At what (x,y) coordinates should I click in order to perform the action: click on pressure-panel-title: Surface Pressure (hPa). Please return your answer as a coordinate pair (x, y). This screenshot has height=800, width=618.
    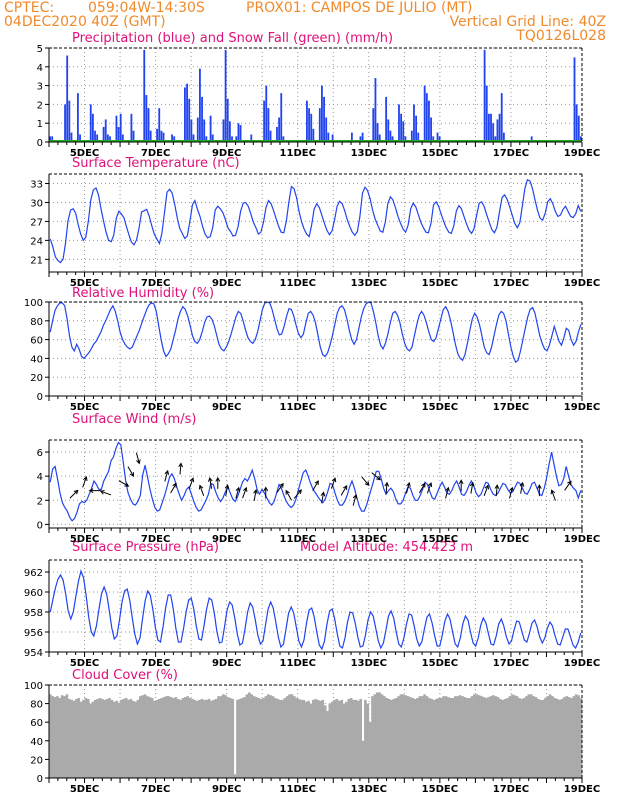
    Looking at the image, I should click on (145, 547).